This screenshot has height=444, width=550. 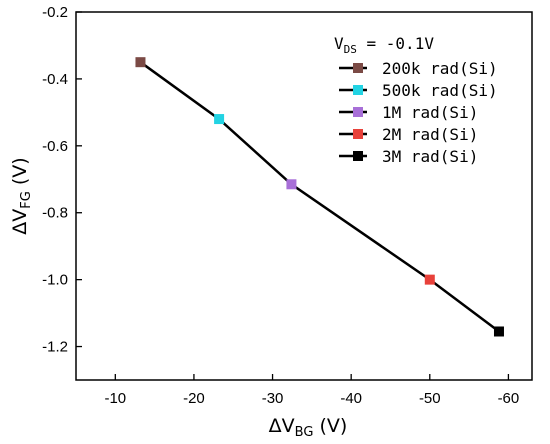 What do you see at coordinates (273, 398) in the screenshot?
I see `x-tick-label: -30` at bounding box center [273, 398].